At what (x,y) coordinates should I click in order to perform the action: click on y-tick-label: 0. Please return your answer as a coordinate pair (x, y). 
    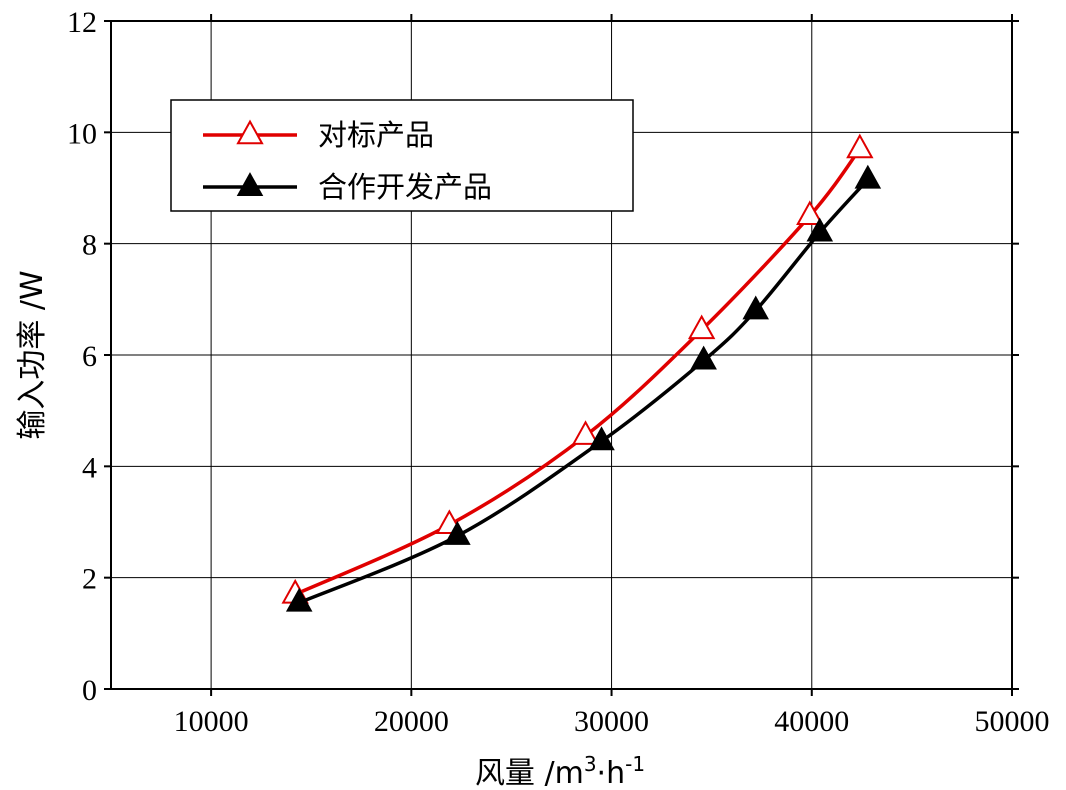
    Looking at the image, I should click on (89, 690).